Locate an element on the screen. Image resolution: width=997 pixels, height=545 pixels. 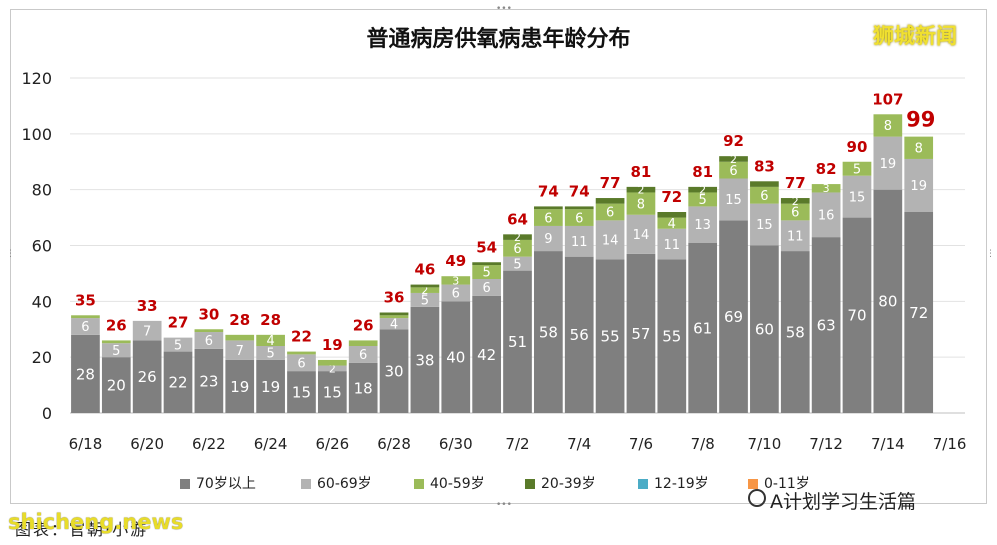
total-label: 99 is located at coordinates (920, 120).